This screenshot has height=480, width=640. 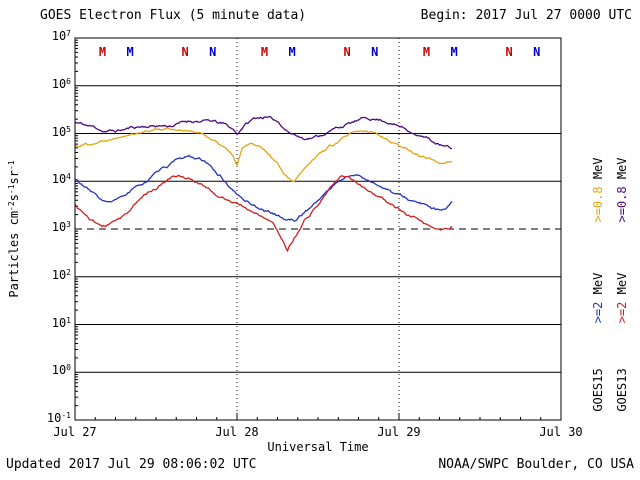 What do you see at coordinates (68, 368) in the screenshot?
I see `y-tick-exponent: 0` at bounding box center [68, 368].